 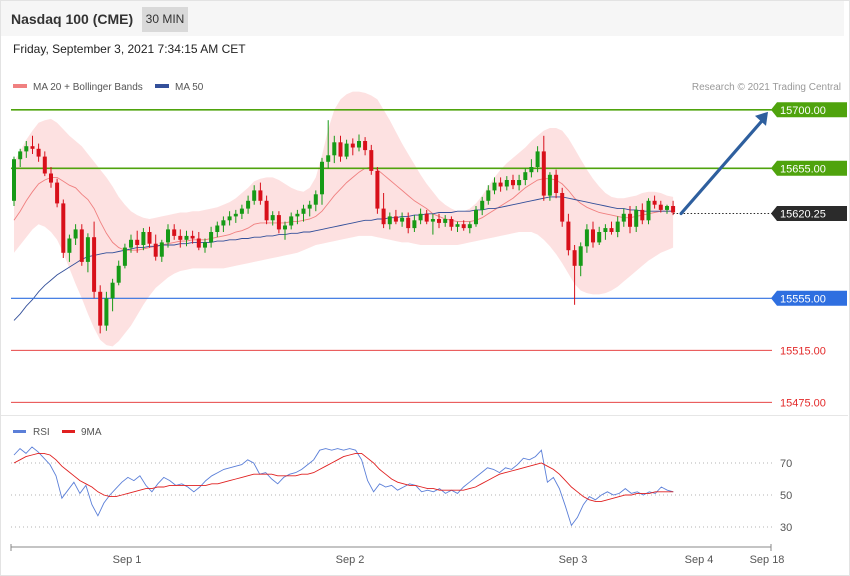 I want to click on timeframe-button: 30 MIN, so click(x=165, y=19).